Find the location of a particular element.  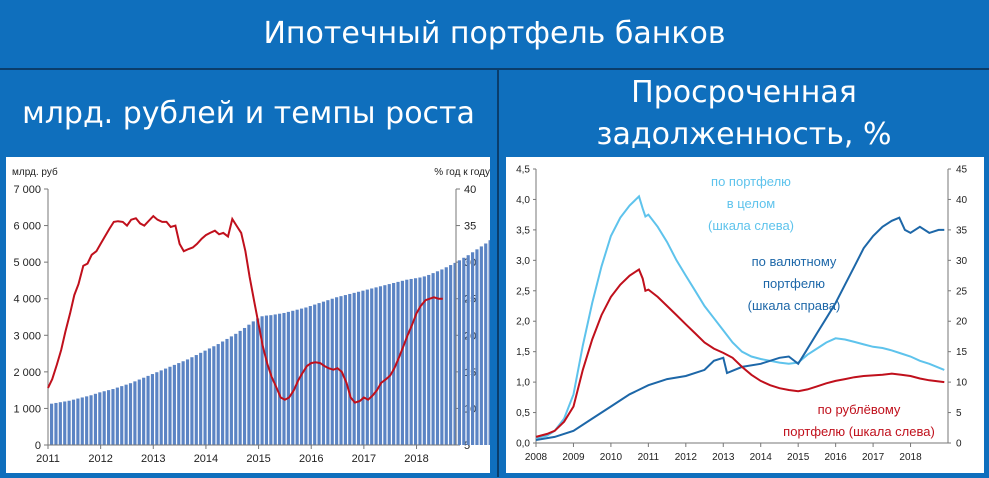

right-axis-unit: % год к году is located at coordinates (462, 172).